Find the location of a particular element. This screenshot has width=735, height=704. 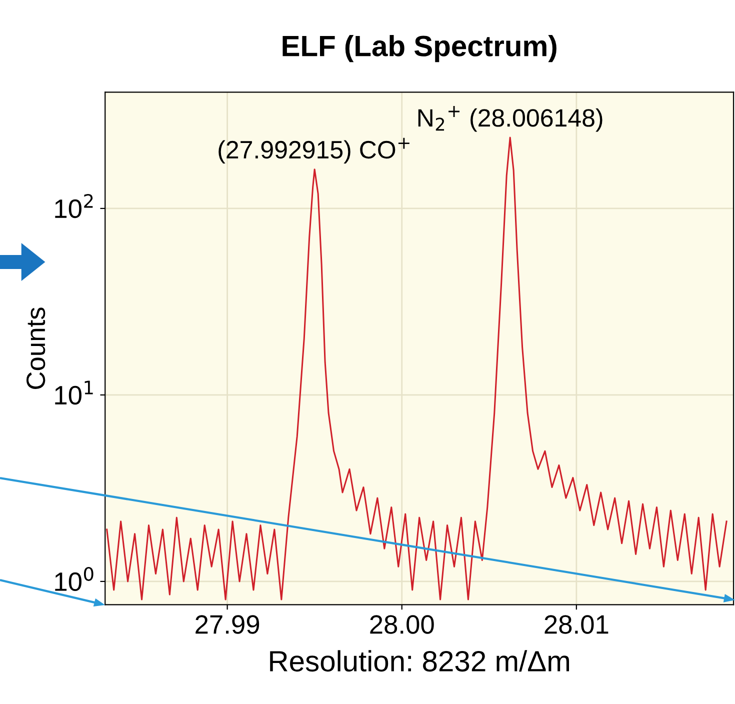

y-tick-label: 10$^{1}$ is located at coordinates (74, 392).